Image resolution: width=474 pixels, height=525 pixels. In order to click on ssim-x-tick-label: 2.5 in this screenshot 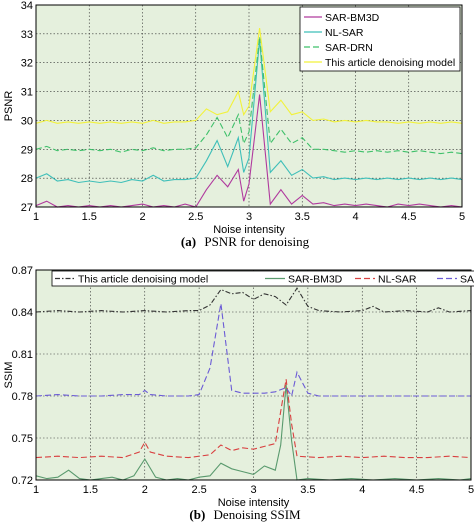, I will do `click(198, 490)`.